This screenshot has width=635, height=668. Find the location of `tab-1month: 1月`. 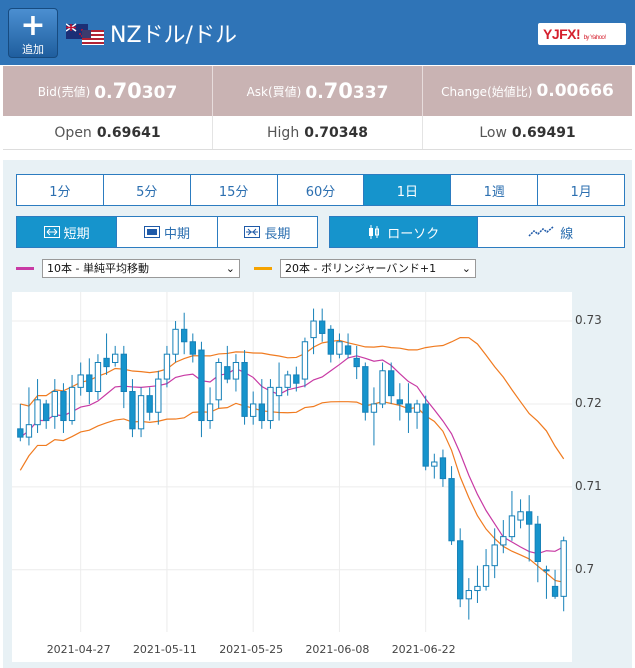

tab-1month: 1月 is located at coordinates (581, 192).